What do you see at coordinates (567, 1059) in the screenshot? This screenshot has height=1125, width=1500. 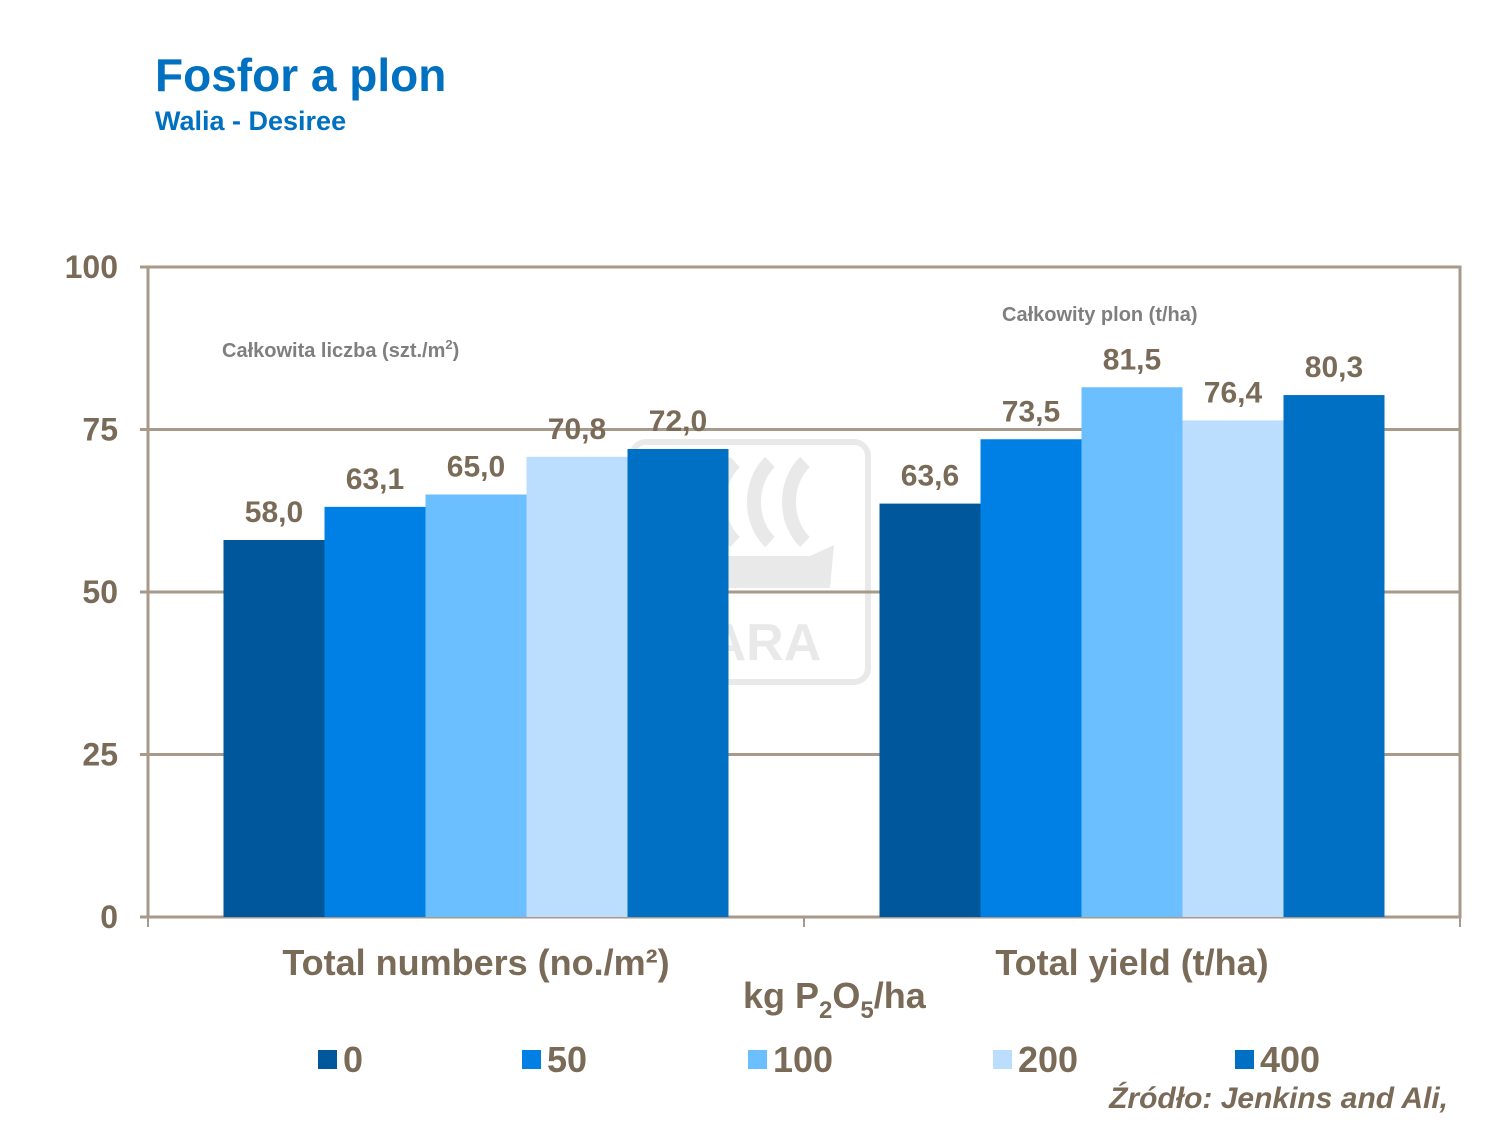 I see `legend-label: 50` at bounding box center [567, 1059].